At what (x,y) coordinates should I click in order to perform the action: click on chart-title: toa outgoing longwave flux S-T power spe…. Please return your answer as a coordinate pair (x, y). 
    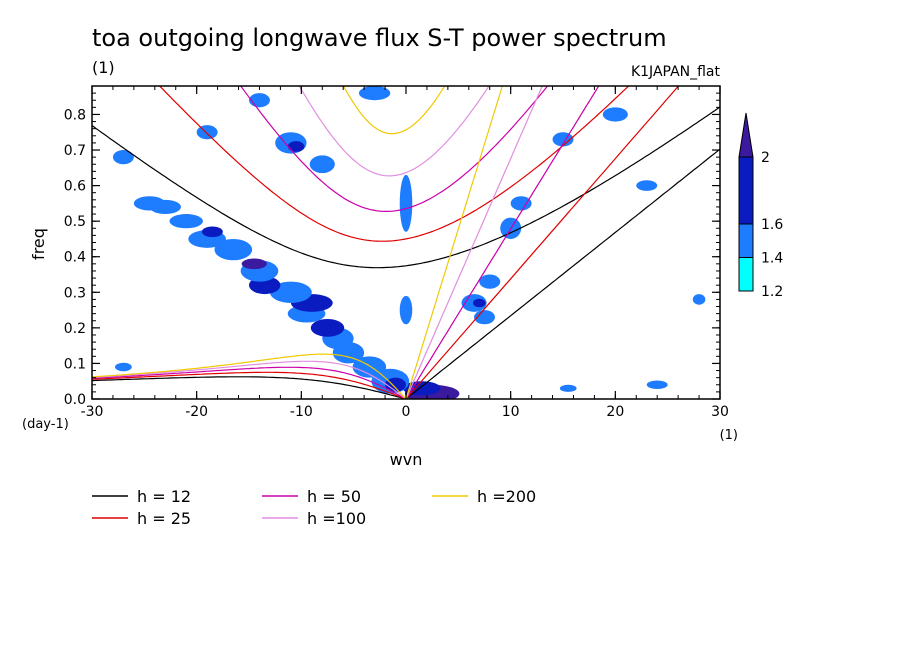
    Looking at the image, I should click on (379, 38).